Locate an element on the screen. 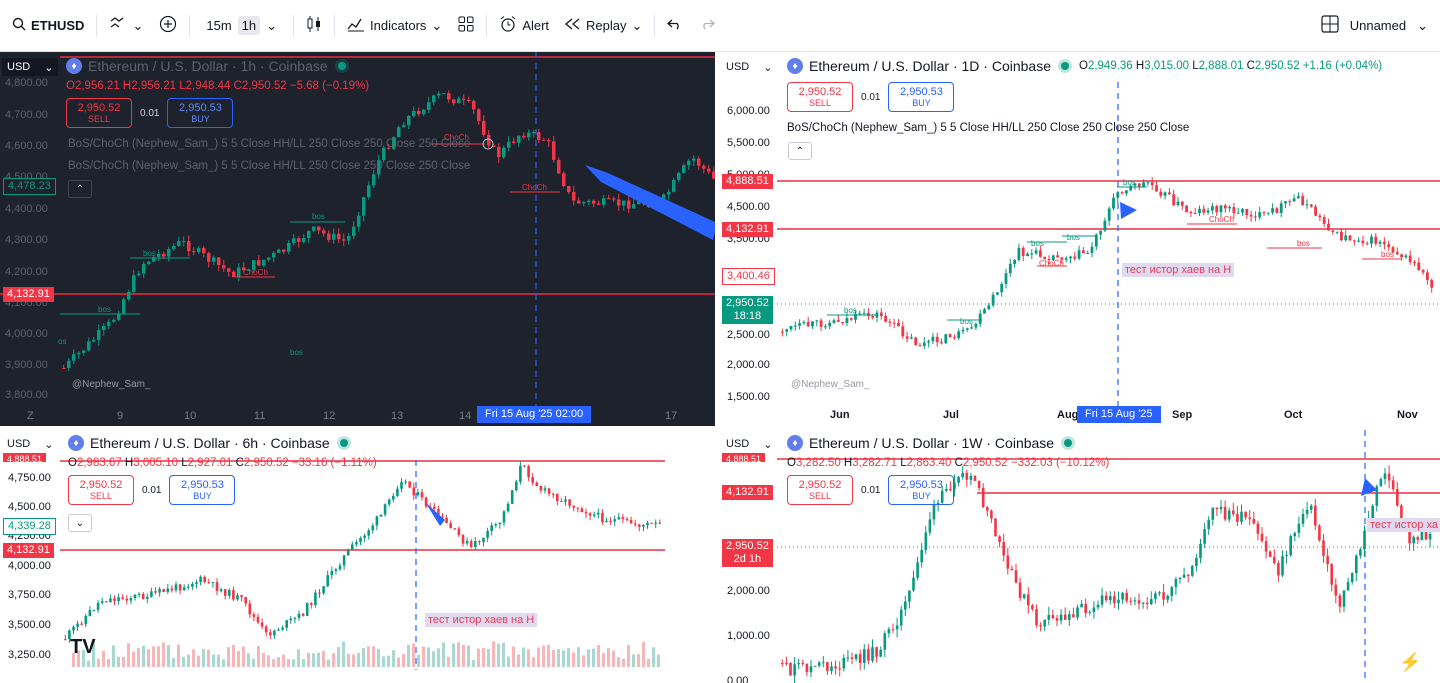 The height and width of the screenshot is (683, 1440). replay-button: Replay ⌄ is located at coordinates (603, 26).